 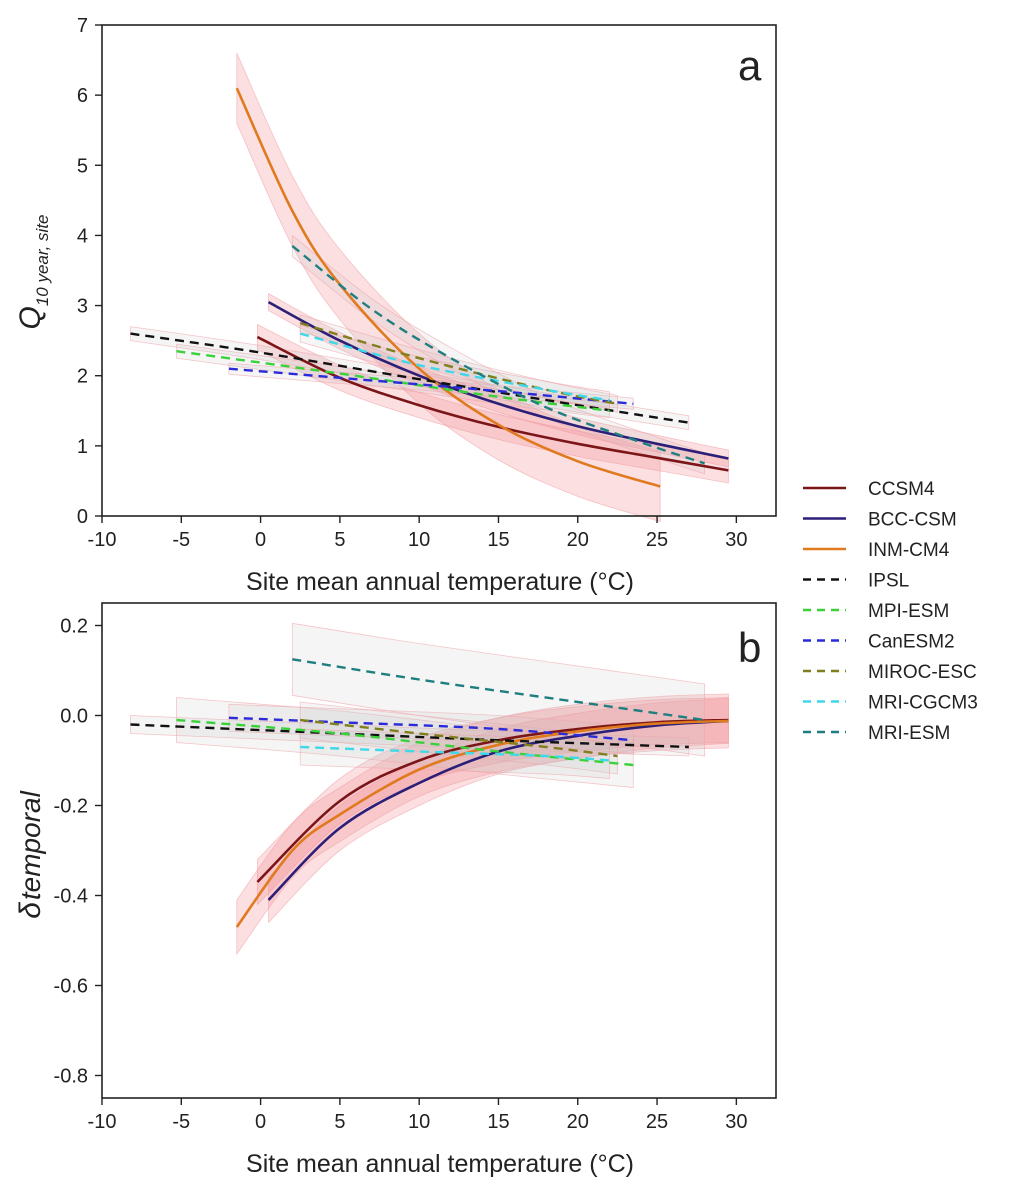 What do you see at coordinates (82, 26) in the screenshot?
I see `y-tick-label: 7` at bounding box center [82, 26].